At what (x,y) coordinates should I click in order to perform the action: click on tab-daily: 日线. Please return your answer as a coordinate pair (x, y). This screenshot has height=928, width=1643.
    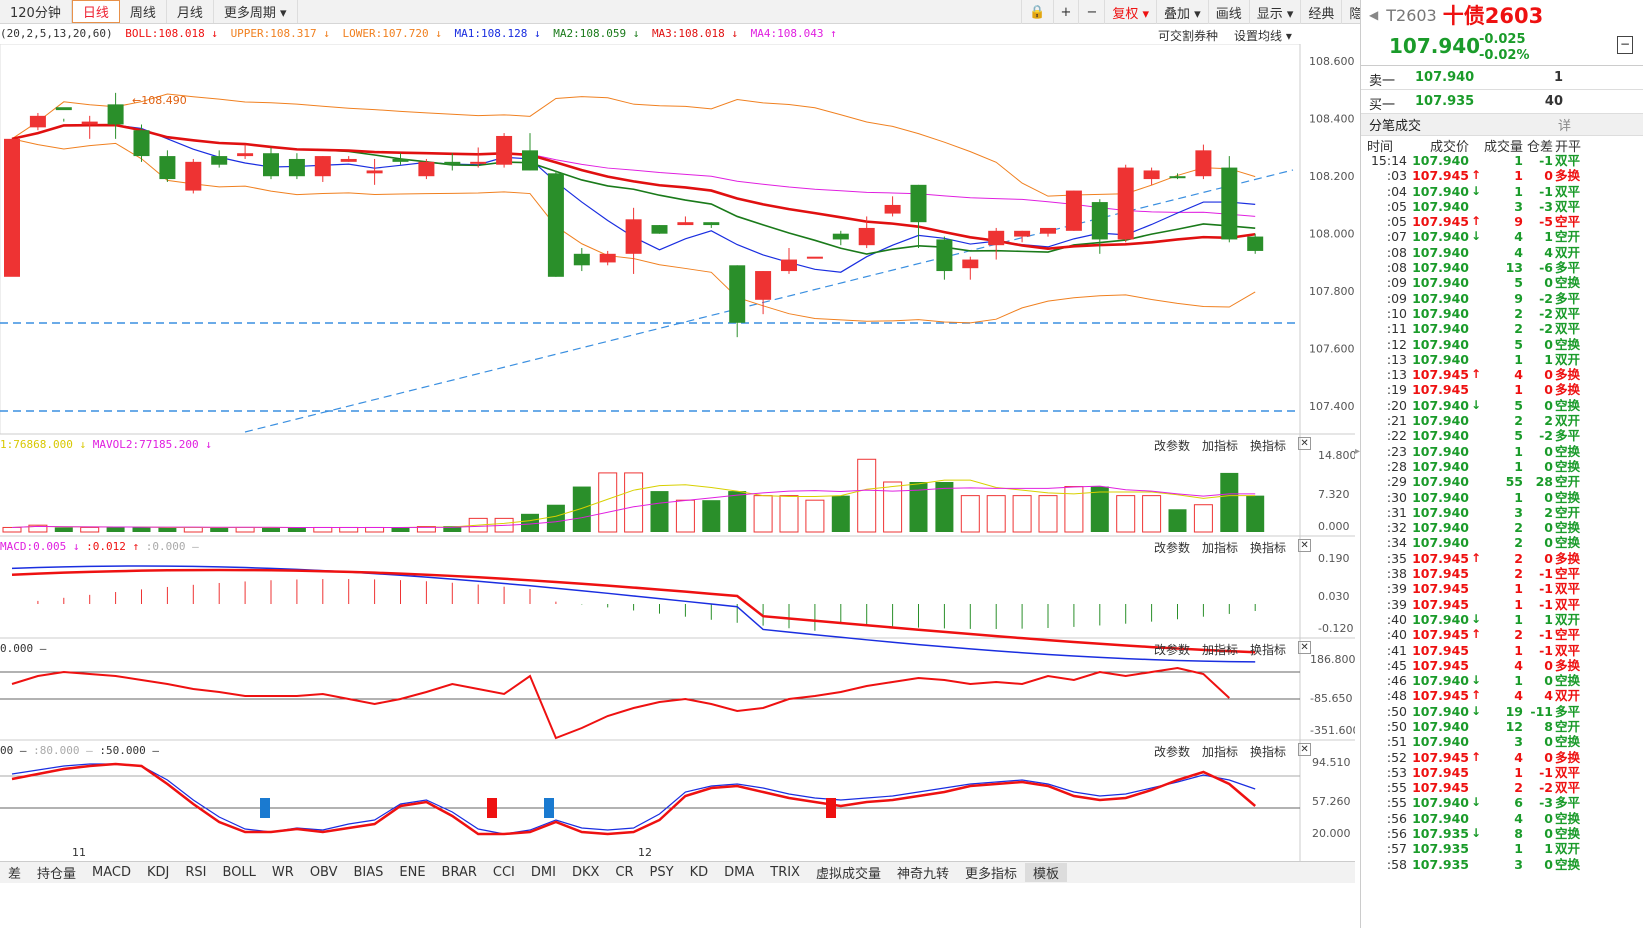
    Looking at the image, I should click on (95, 11).